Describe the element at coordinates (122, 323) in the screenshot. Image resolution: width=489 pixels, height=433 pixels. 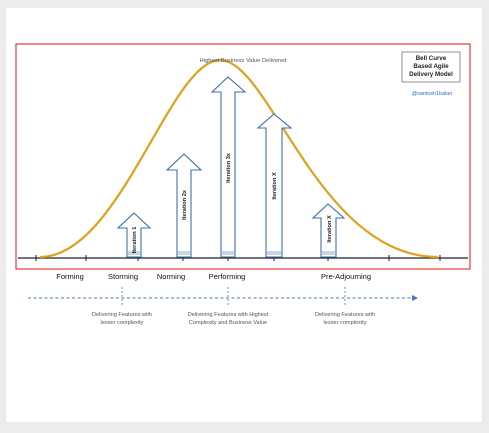
I see `description-1-line-2: lesser complexity` at that location.